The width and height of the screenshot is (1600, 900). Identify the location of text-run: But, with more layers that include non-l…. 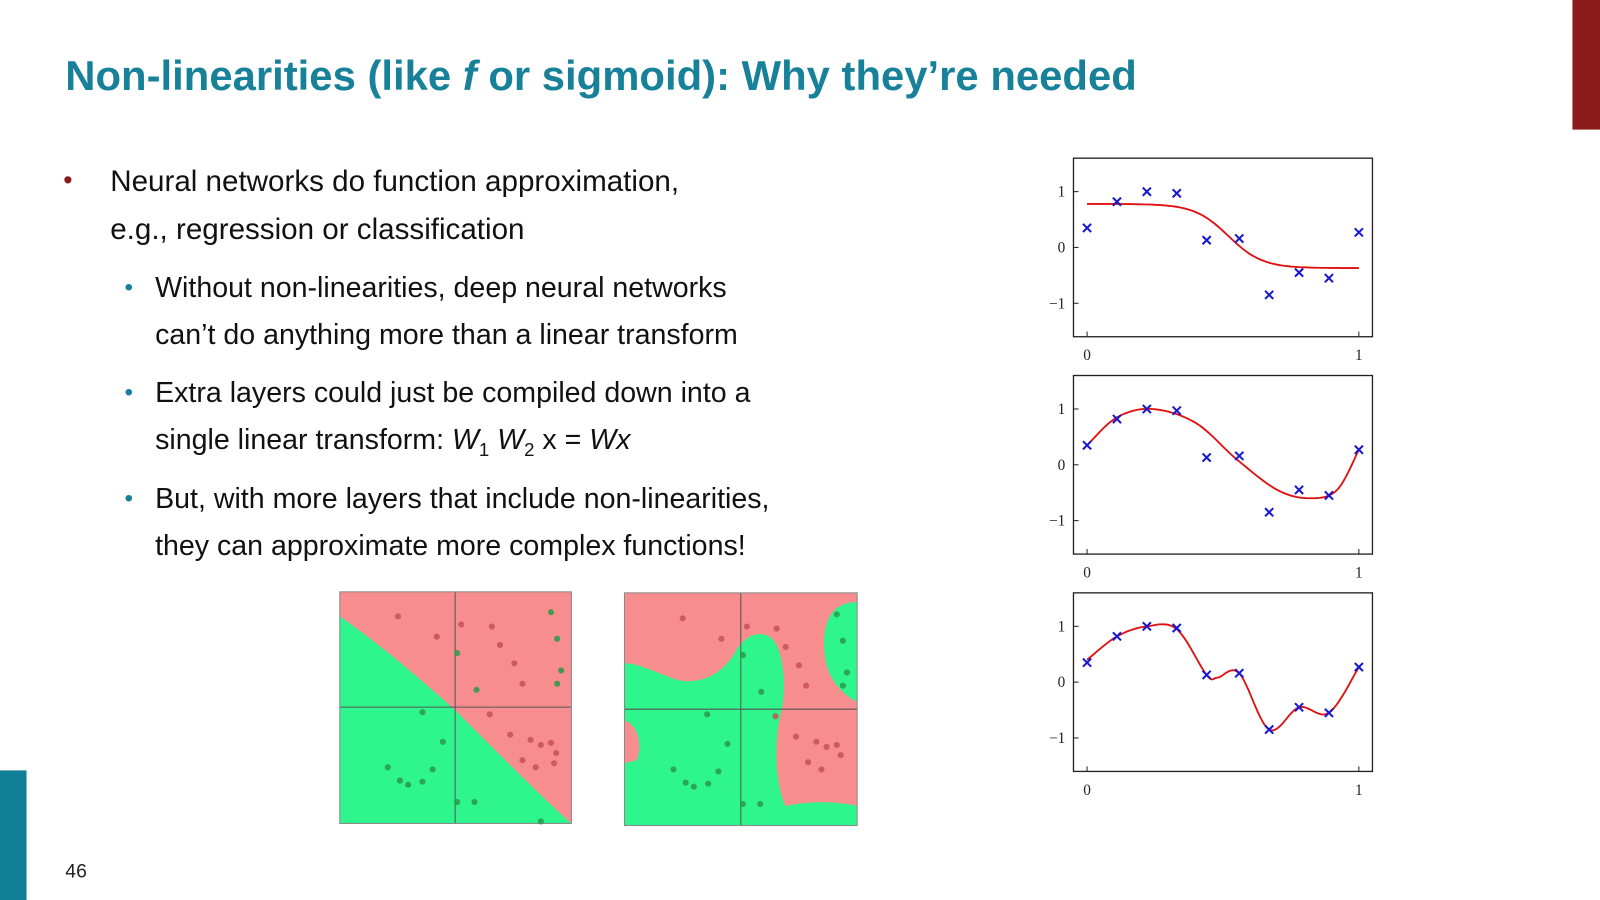
(462, 499).